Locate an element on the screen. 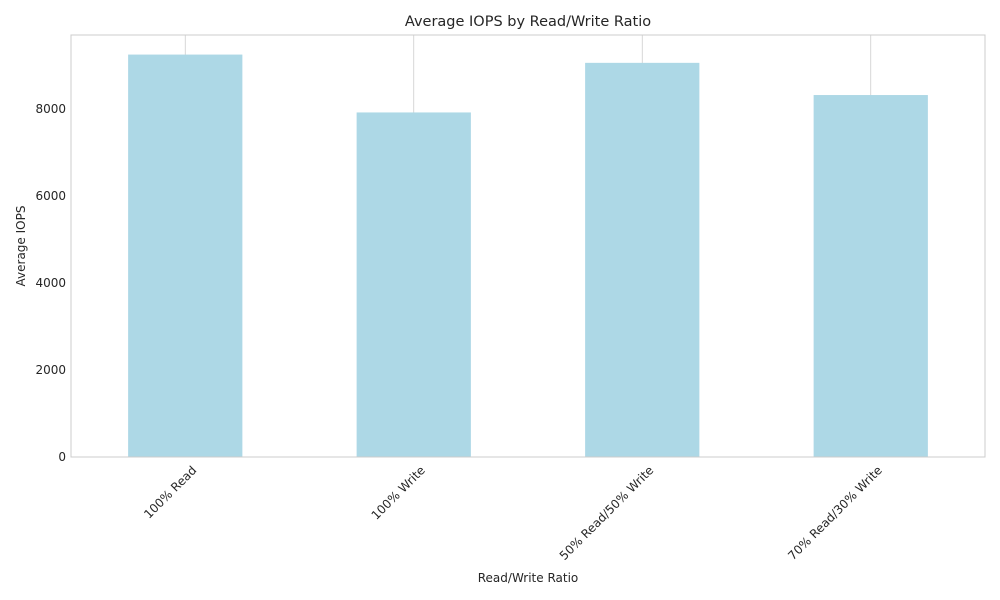 The image size is (1000, 600). y-tick-label: 4000 is located at coordinates (50, 283).